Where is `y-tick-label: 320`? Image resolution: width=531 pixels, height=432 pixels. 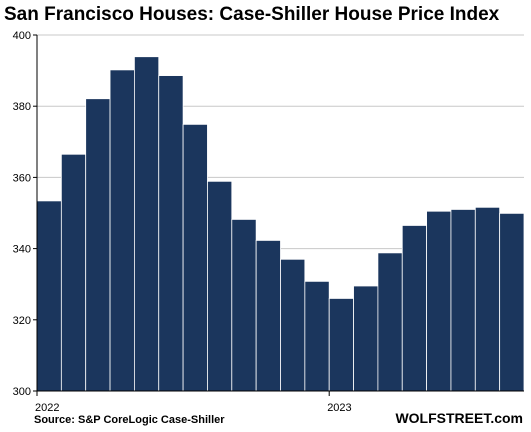 y-tick-label: 320 is located at coordinates (22, 321).